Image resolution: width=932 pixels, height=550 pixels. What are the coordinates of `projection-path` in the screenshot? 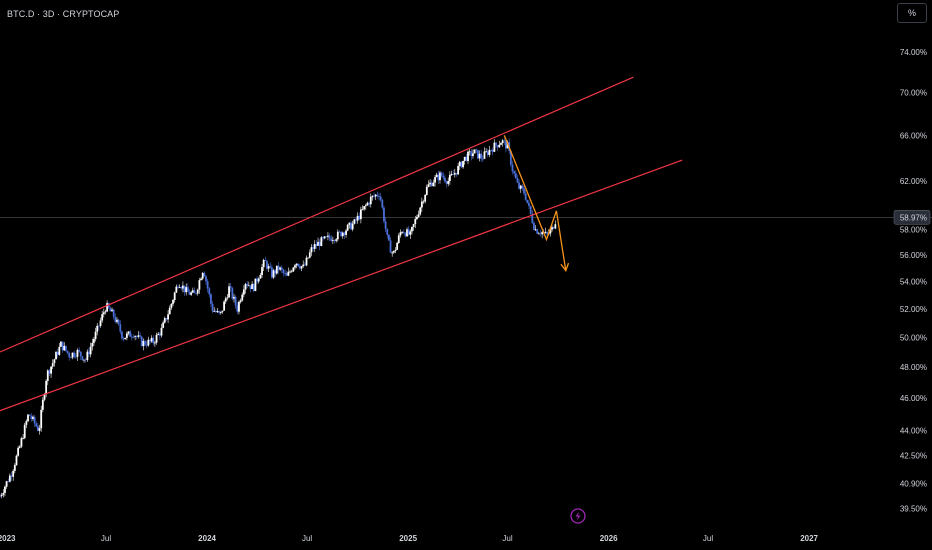 It's located at (535, 203).